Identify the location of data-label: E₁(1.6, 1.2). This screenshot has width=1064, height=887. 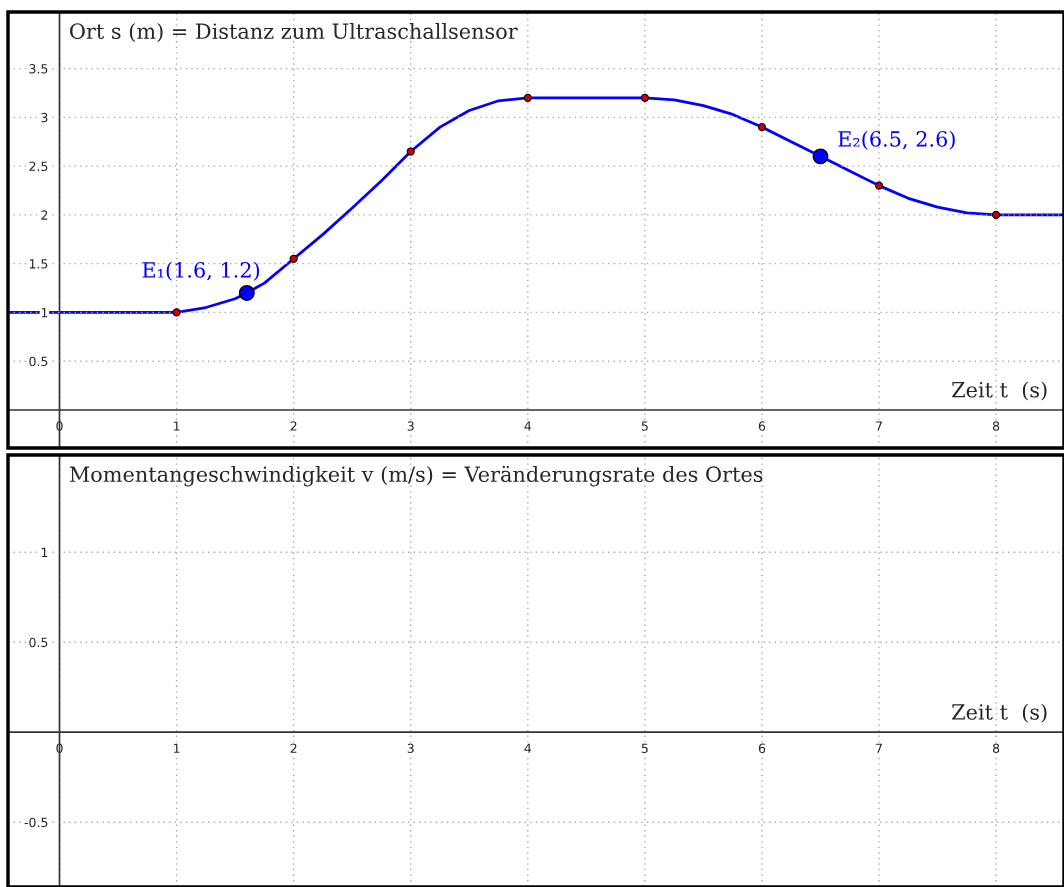
(201, 271).